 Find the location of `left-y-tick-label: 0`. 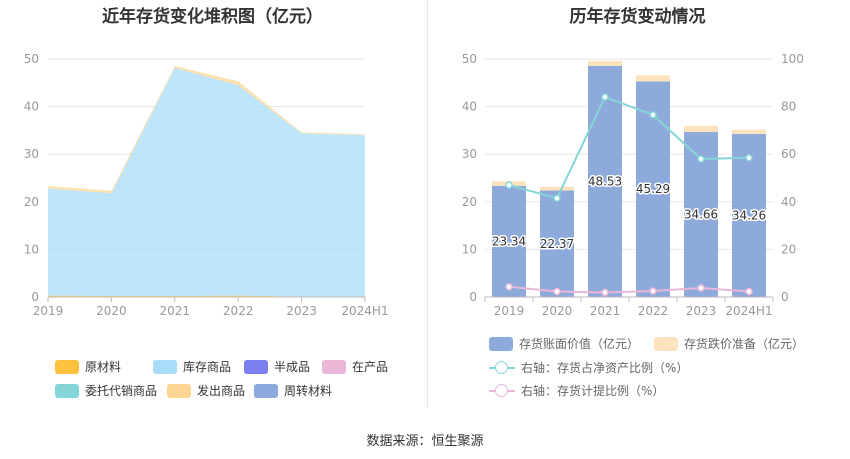

left-y-tick-label: 0 is located at coordinates (35, 297).